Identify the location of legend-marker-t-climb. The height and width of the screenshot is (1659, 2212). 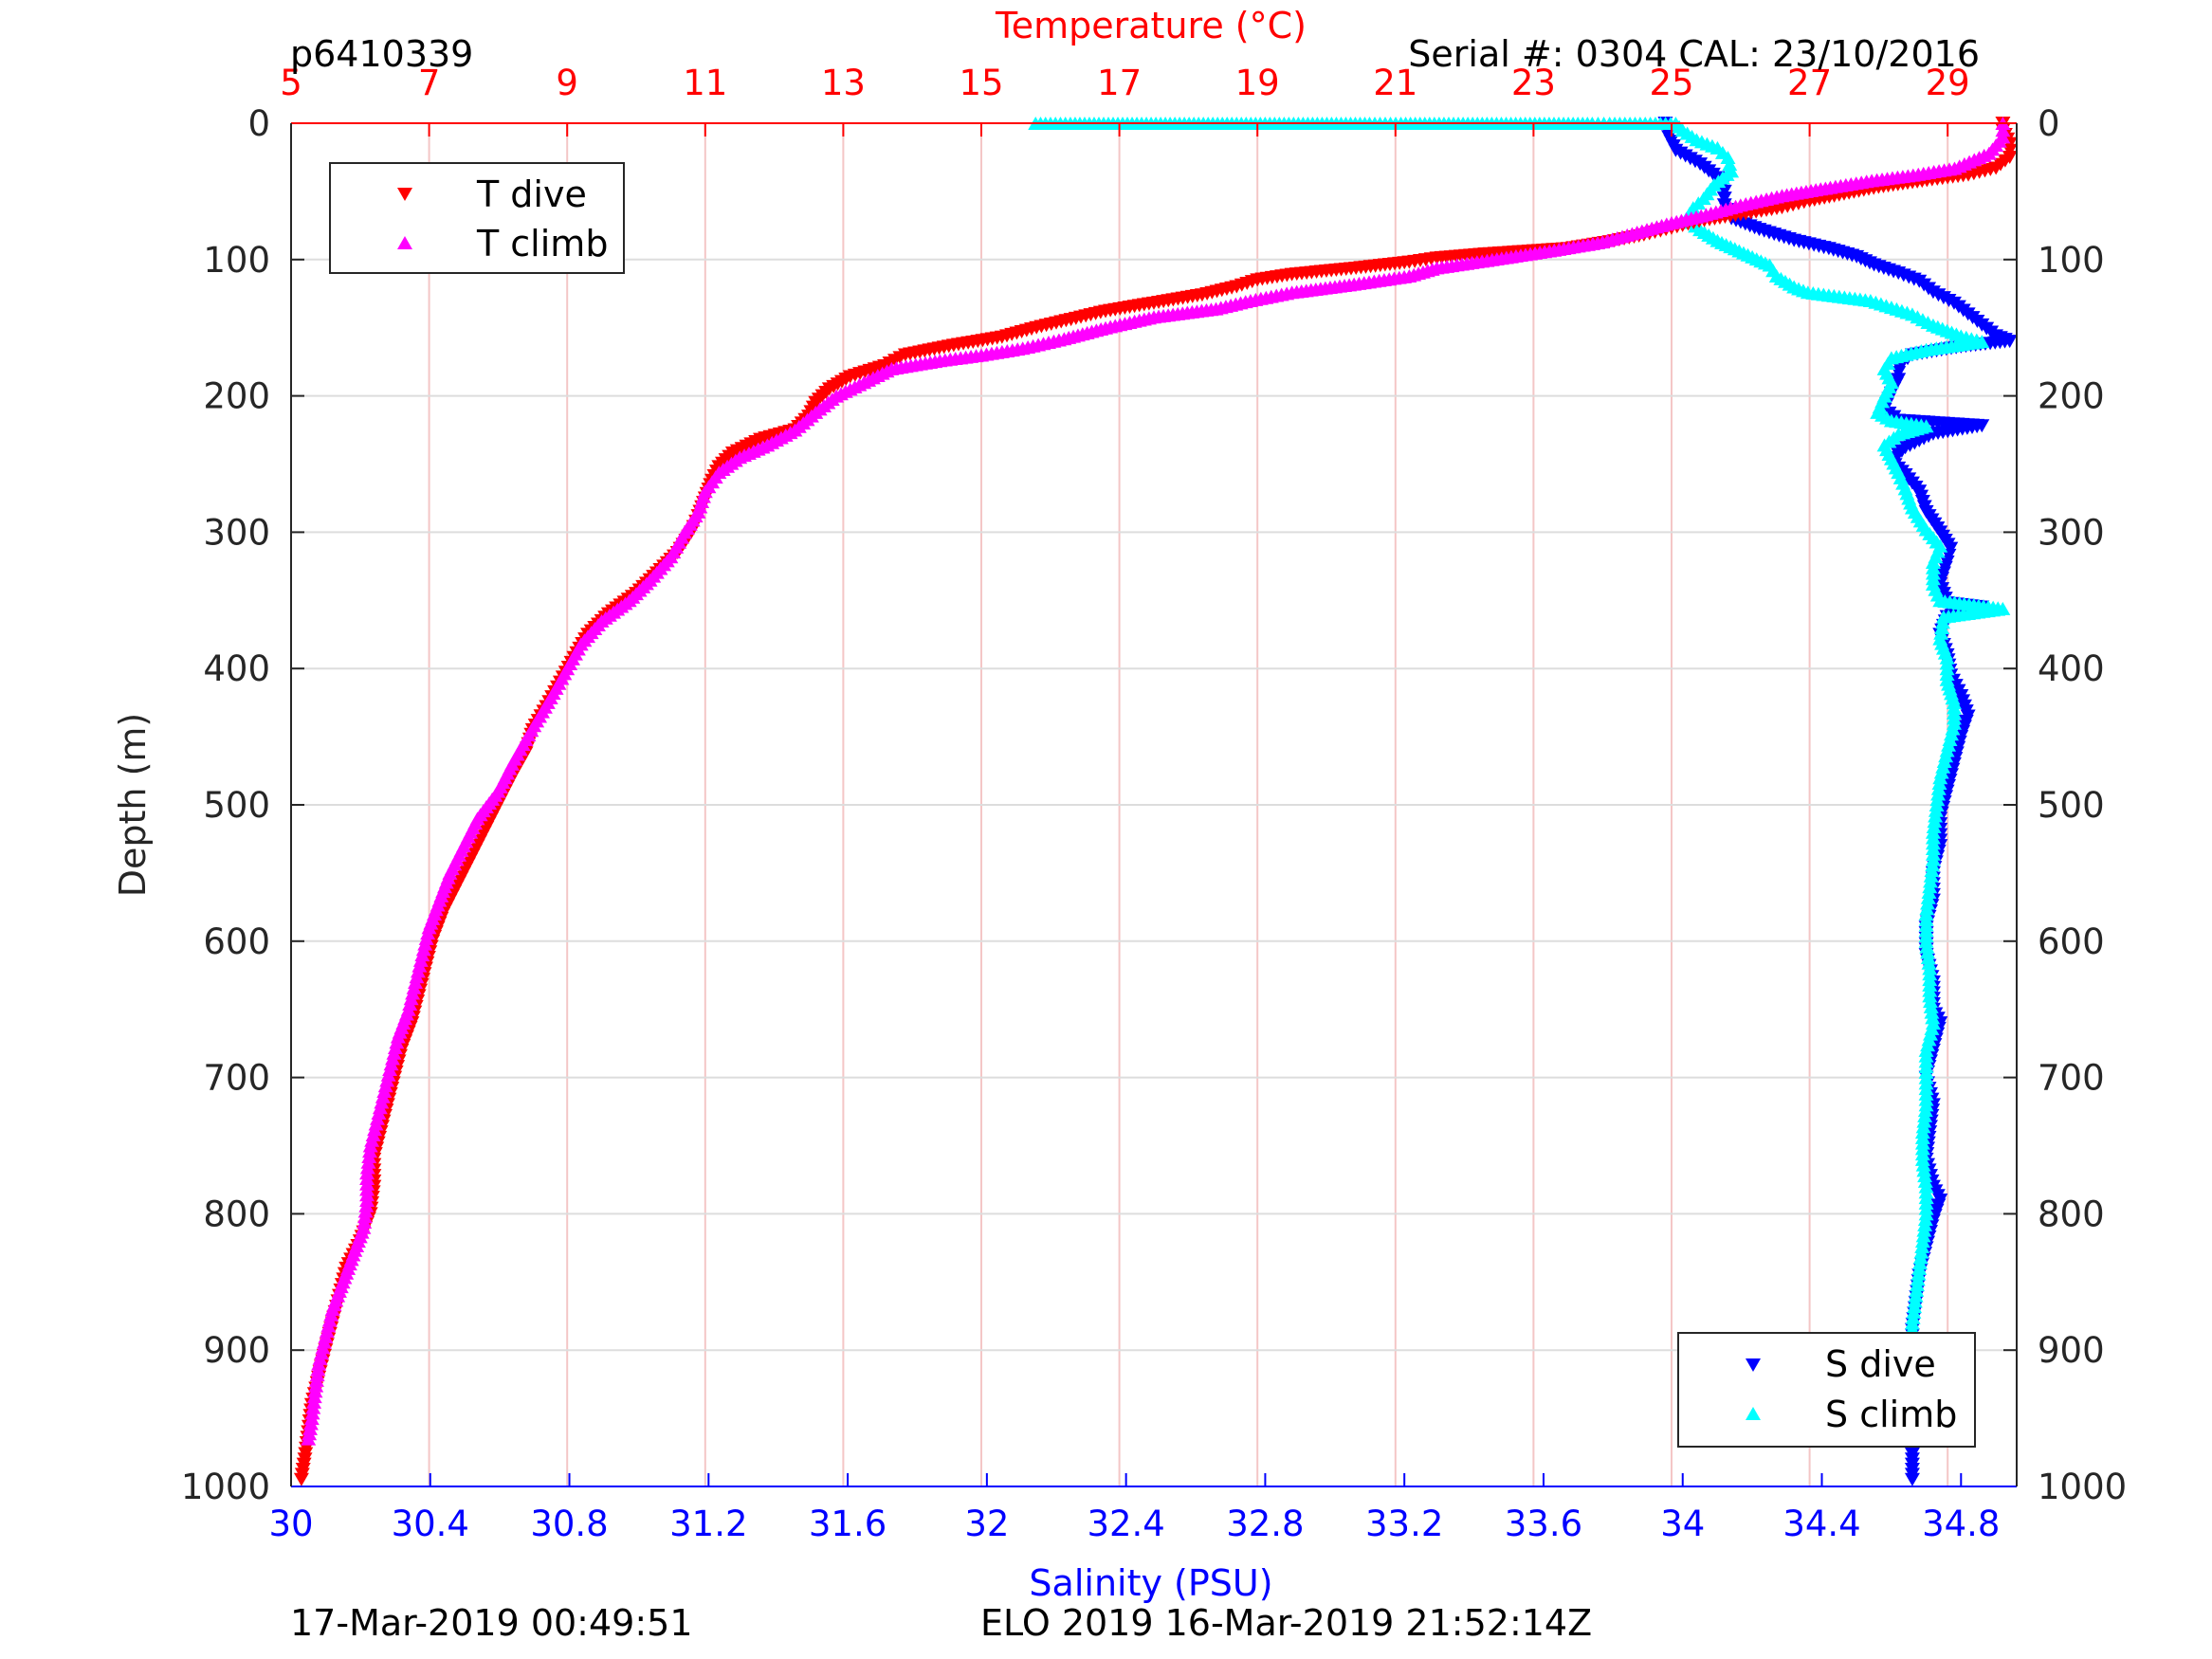
(404, 242).